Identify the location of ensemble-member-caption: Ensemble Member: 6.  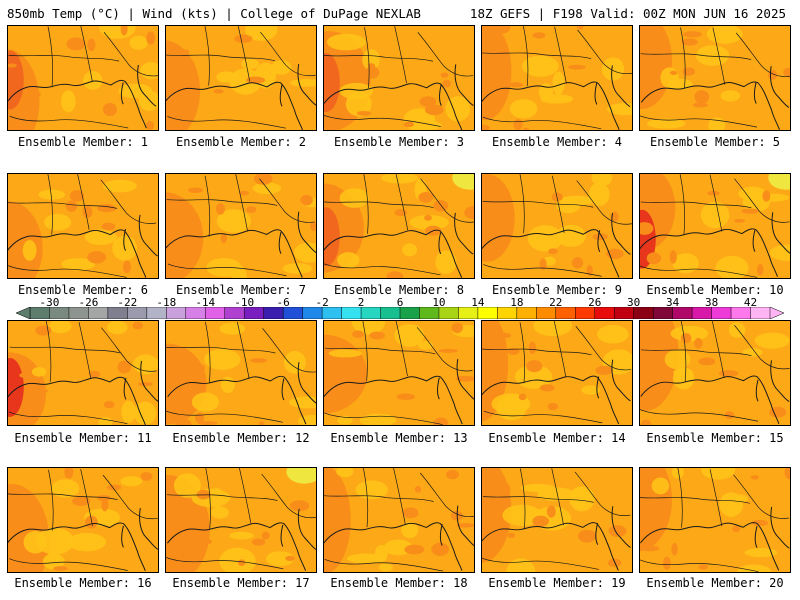
(83, 290).